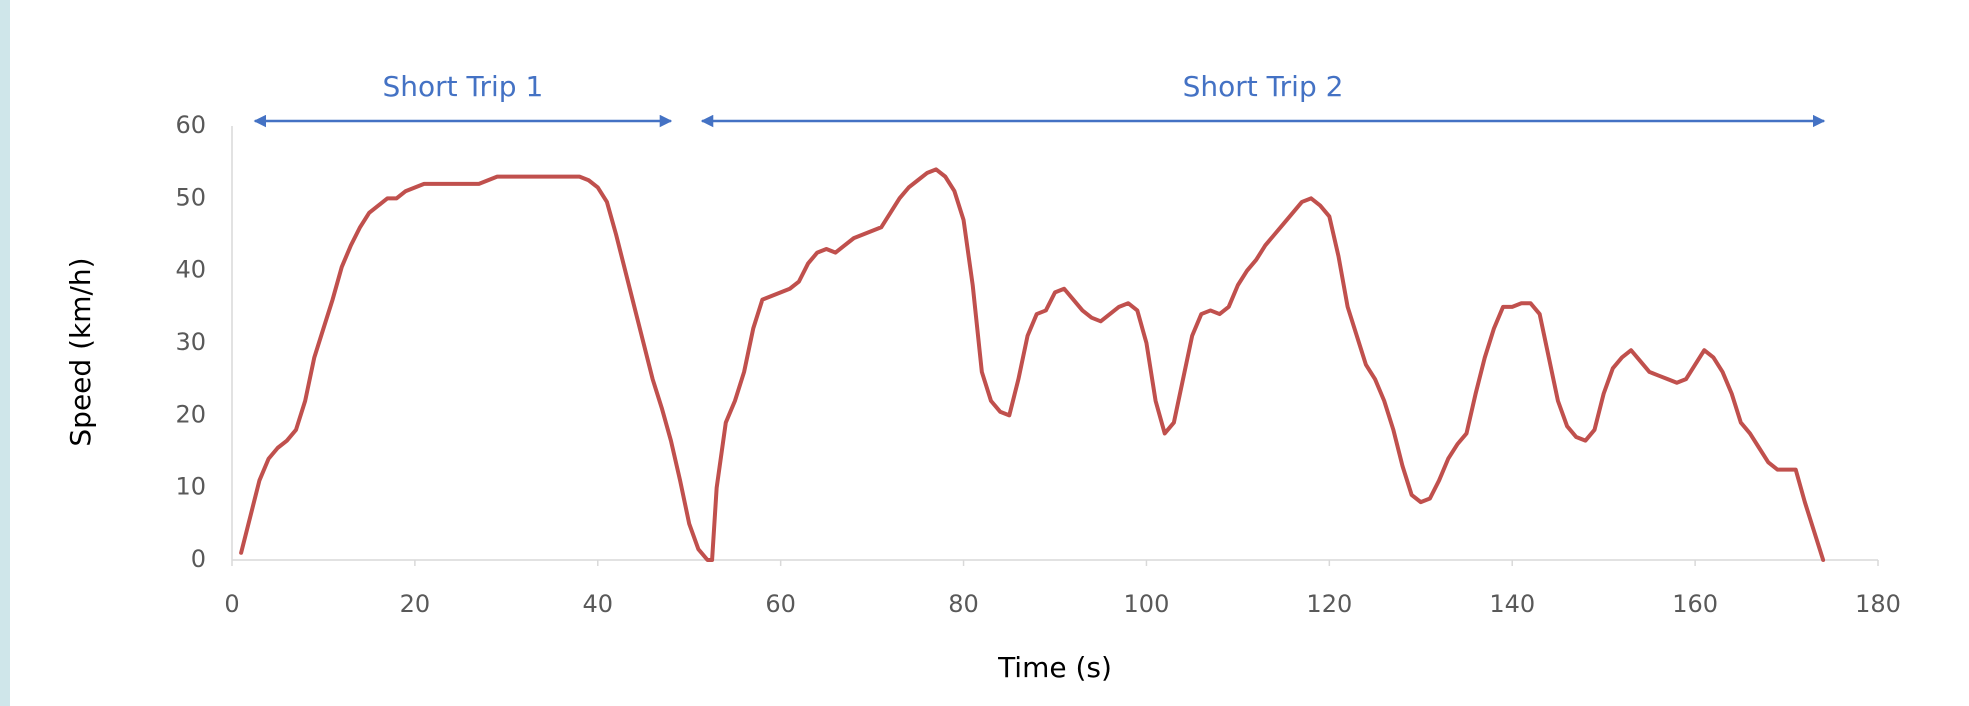 The image size is (1969, 706). Describe the element at coordinates (1263, 86) in the screenshot. I see `annotation-label: Short Trip 2` at that location.